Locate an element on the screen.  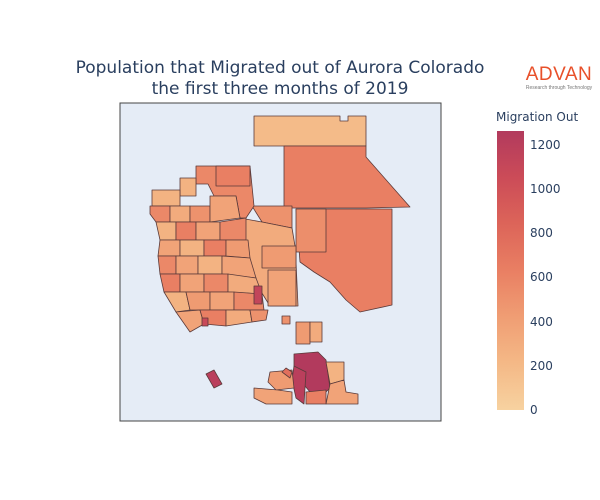
colorbar-tick-600: 600 is located at coordinates (541, 277).